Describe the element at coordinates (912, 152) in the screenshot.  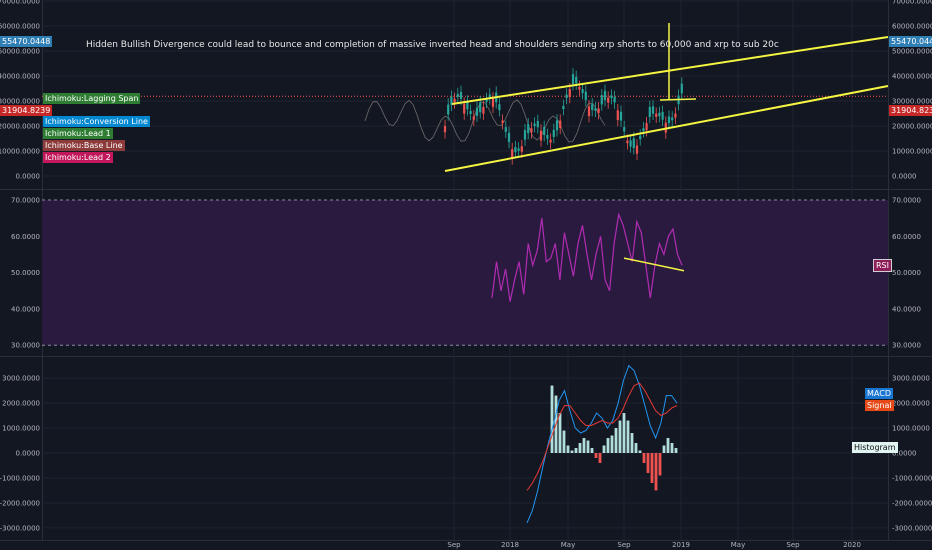
I see `price-tick-label-right: 10000.0000` at that location.